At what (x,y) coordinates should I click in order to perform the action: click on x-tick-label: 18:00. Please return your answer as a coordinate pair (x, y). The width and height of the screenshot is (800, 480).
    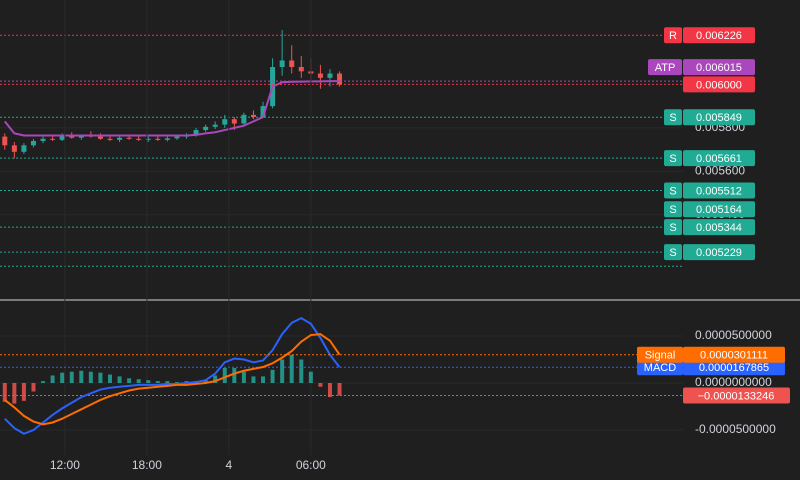
    Looking at the image, I should click on (147, 465).